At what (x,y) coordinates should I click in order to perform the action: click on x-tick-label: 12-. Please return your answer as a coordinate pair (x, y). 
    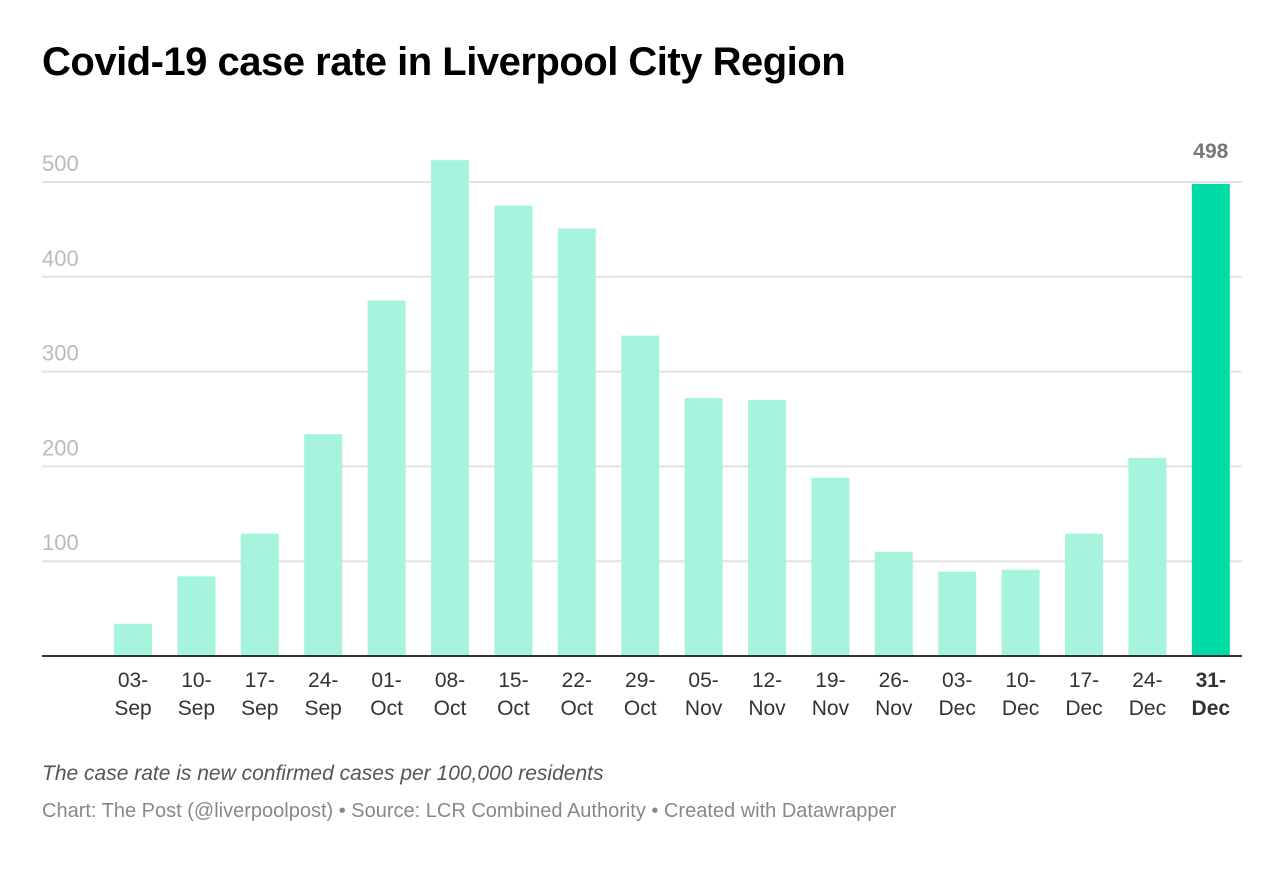
    Looking at the image, I should click on (767, 680).